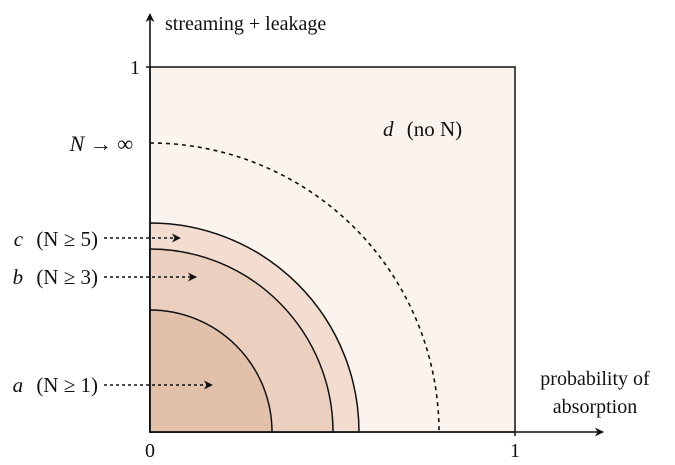  What do you see at coordinates (135, 68) in the screenshot?
I see `y-tick-one: 1` at bounding box center [135, 68].